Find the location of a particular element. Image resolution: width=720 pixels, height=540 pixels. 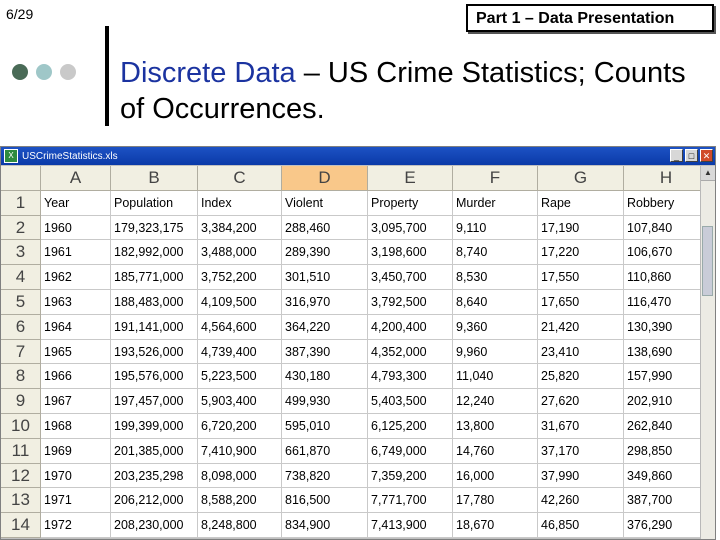

sheet-cell: 17,780 is located at coordinates (495, 501).